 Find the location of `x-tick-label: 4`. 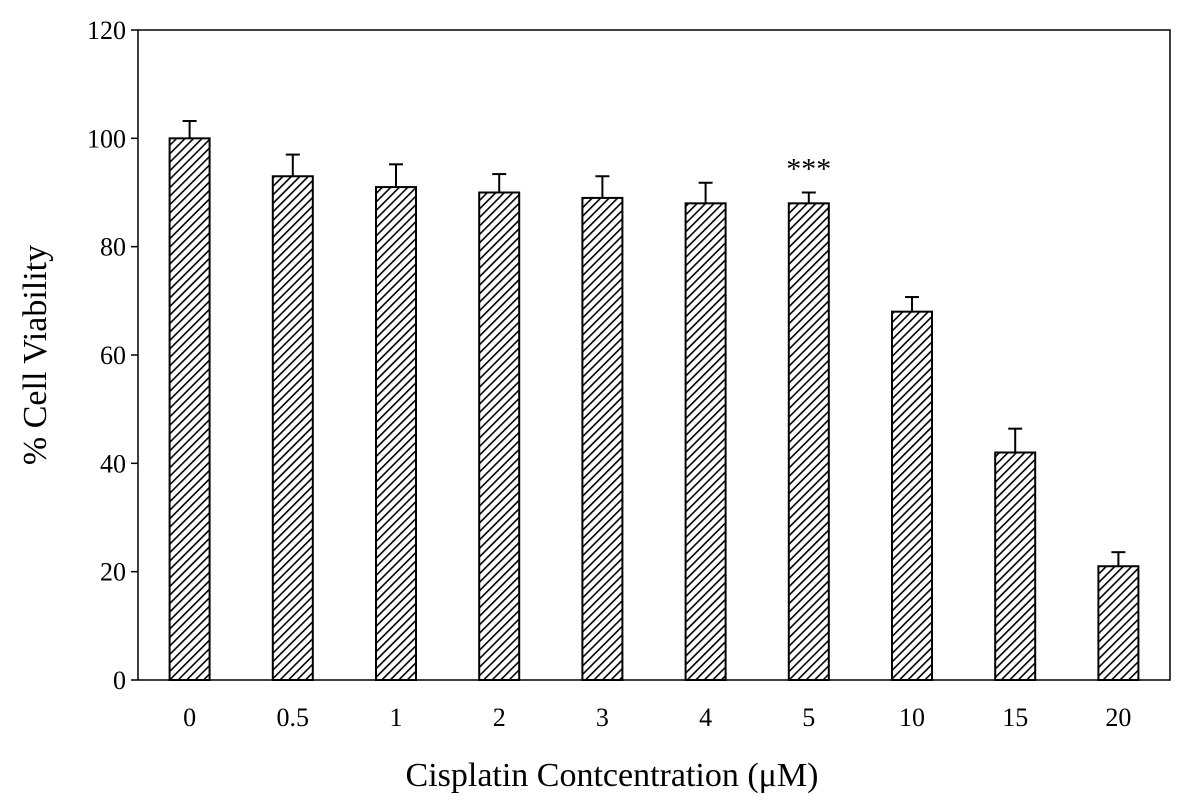

x-tick-label: 4 is located at coordinates (705, 717).